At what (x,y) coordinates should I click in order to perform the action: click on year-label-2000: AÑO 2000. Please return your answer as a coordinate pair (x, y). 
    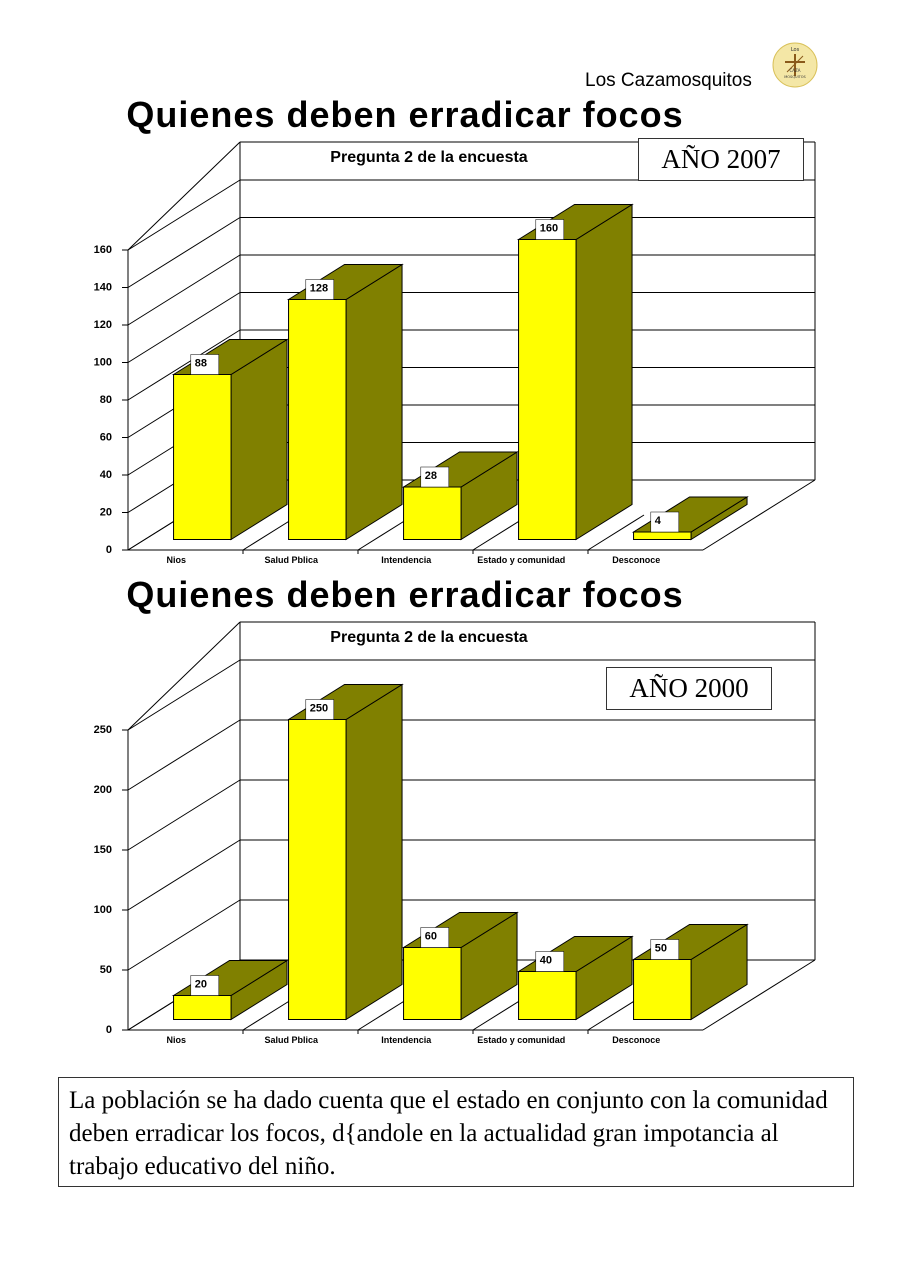
    Looking at the image, I should click on (689, 688).